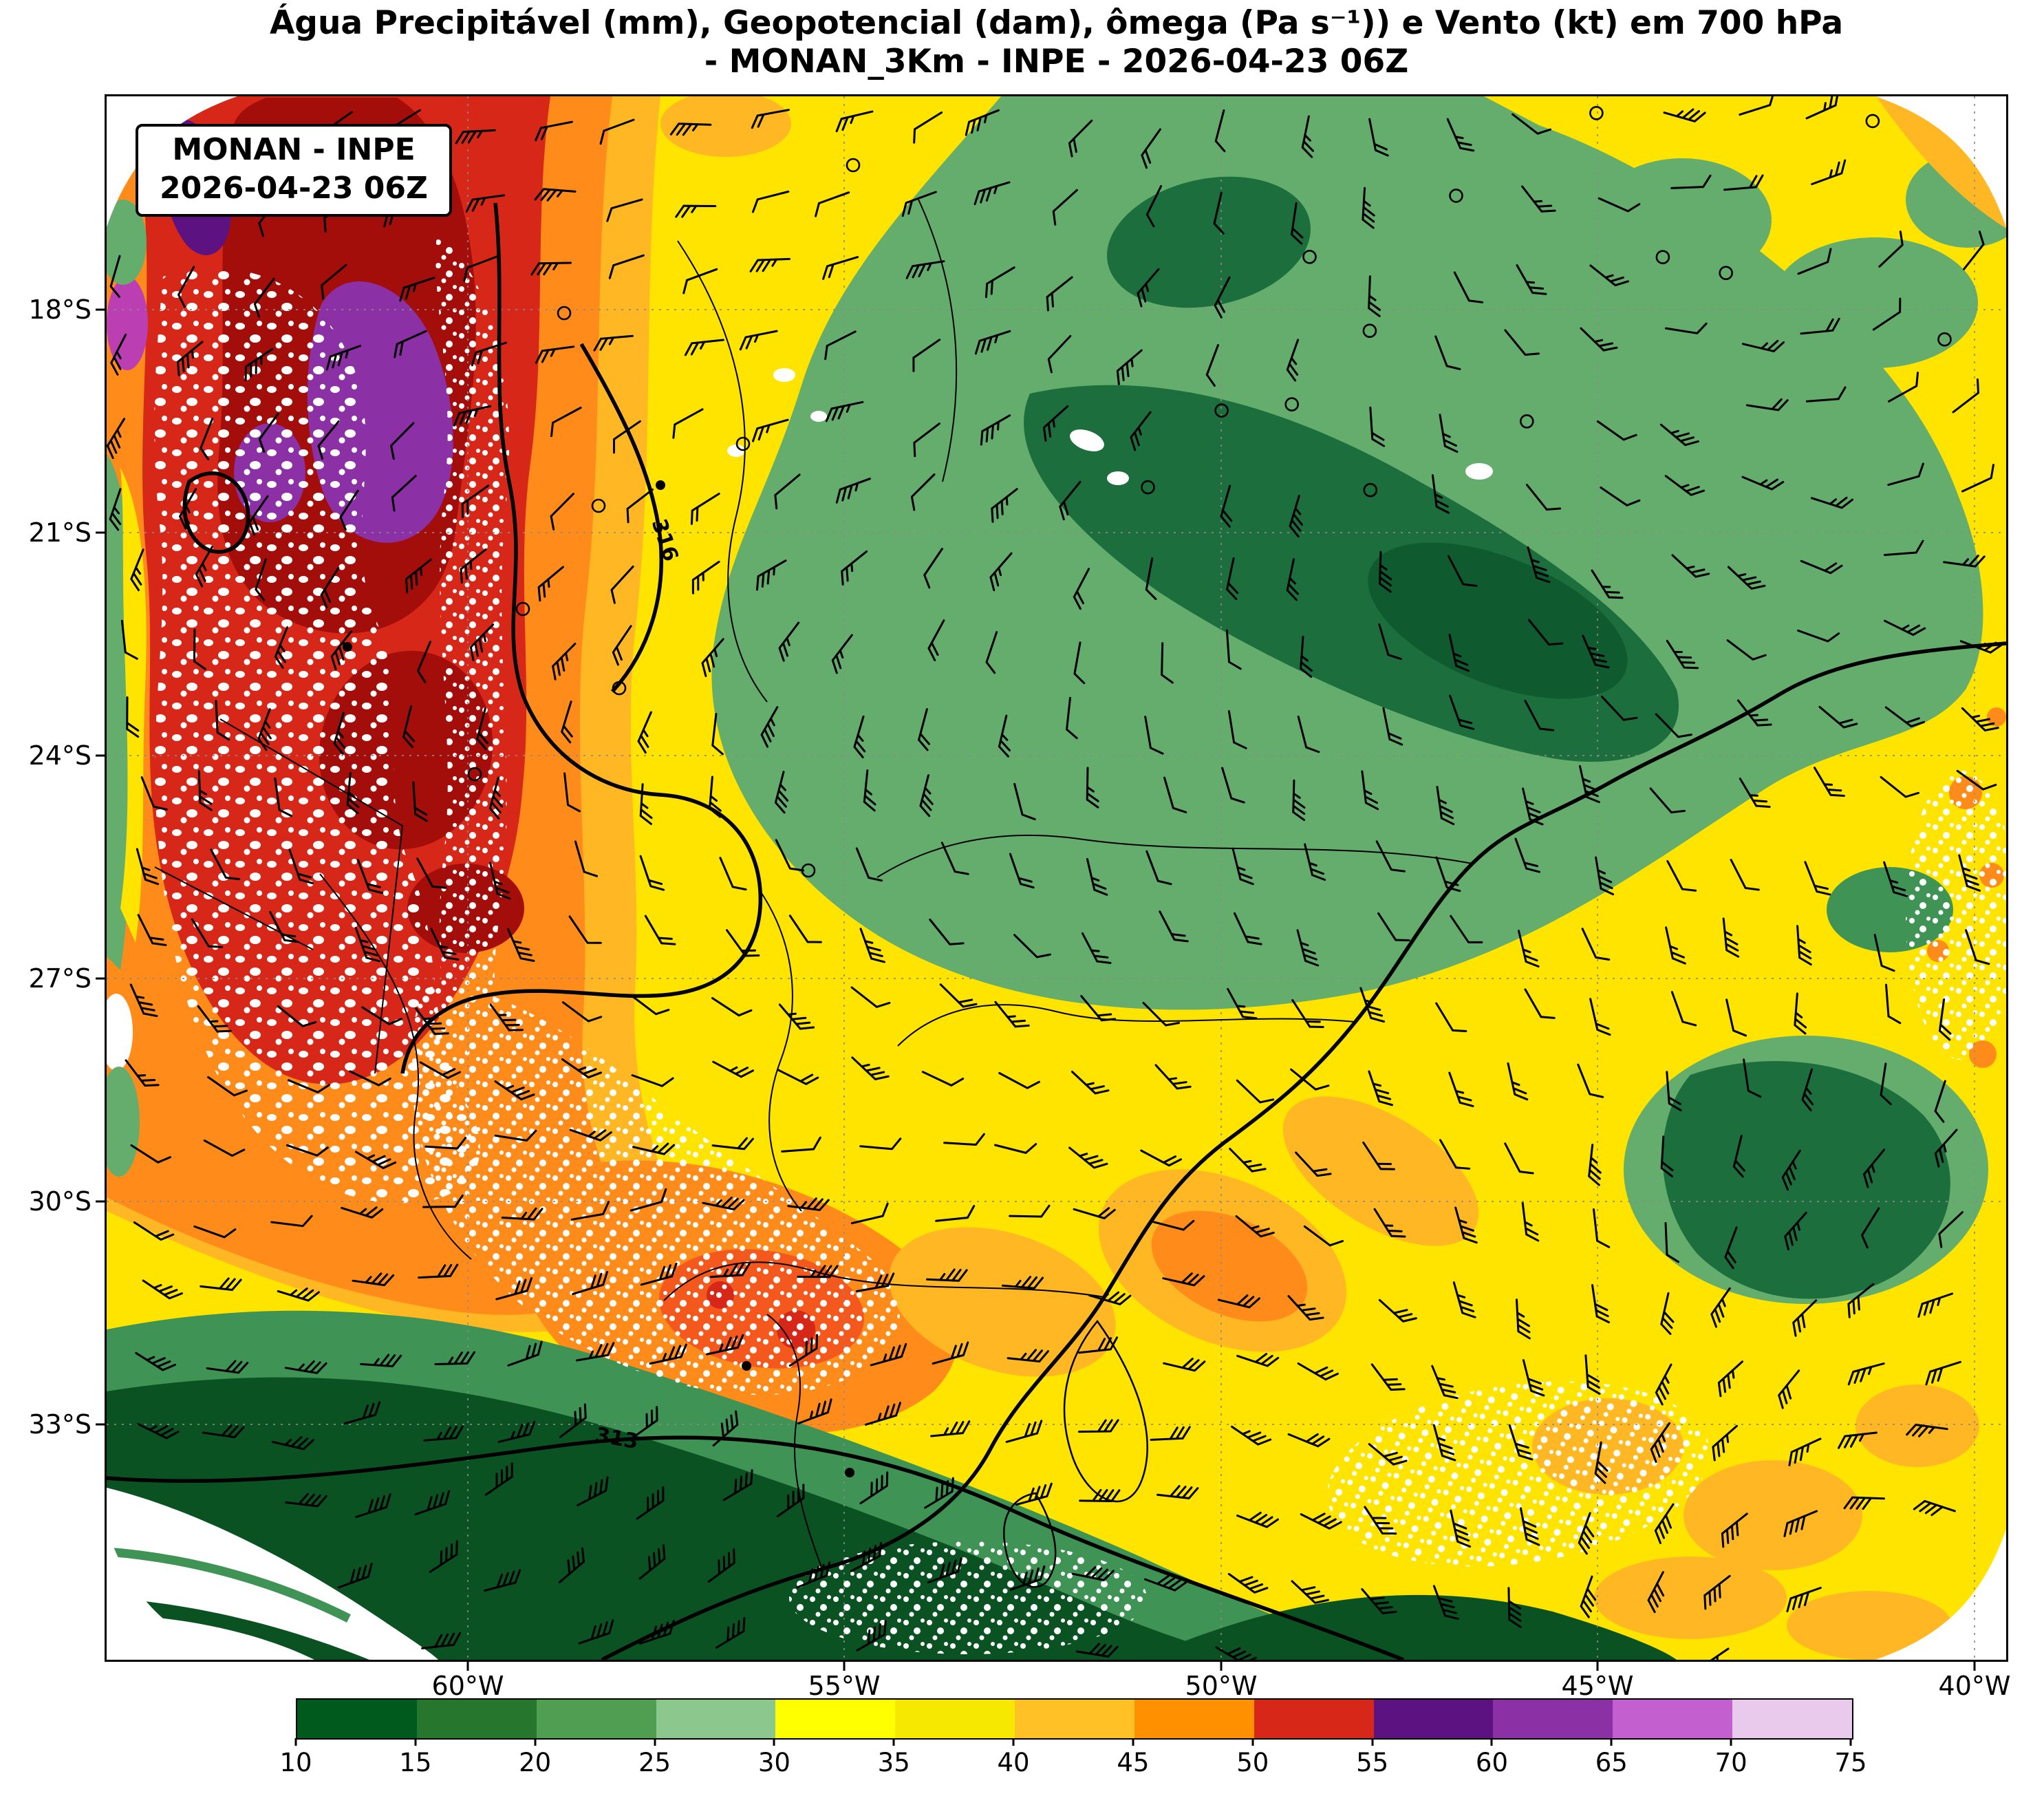  I want to click on y-axis-tickmark, so click(100, 755).